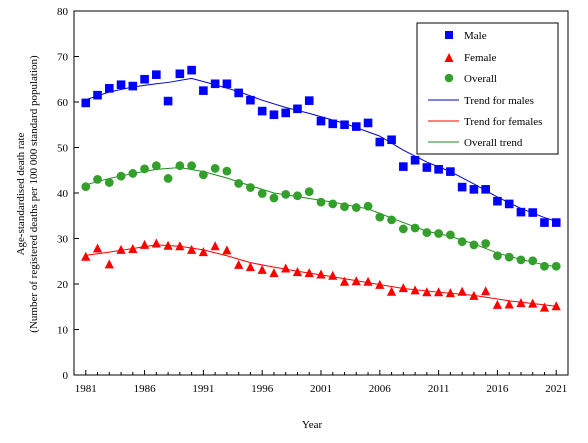  Describe the element at coordinates (63, 194) in the screenshot. I see `y-tick-label: 40` at that location.